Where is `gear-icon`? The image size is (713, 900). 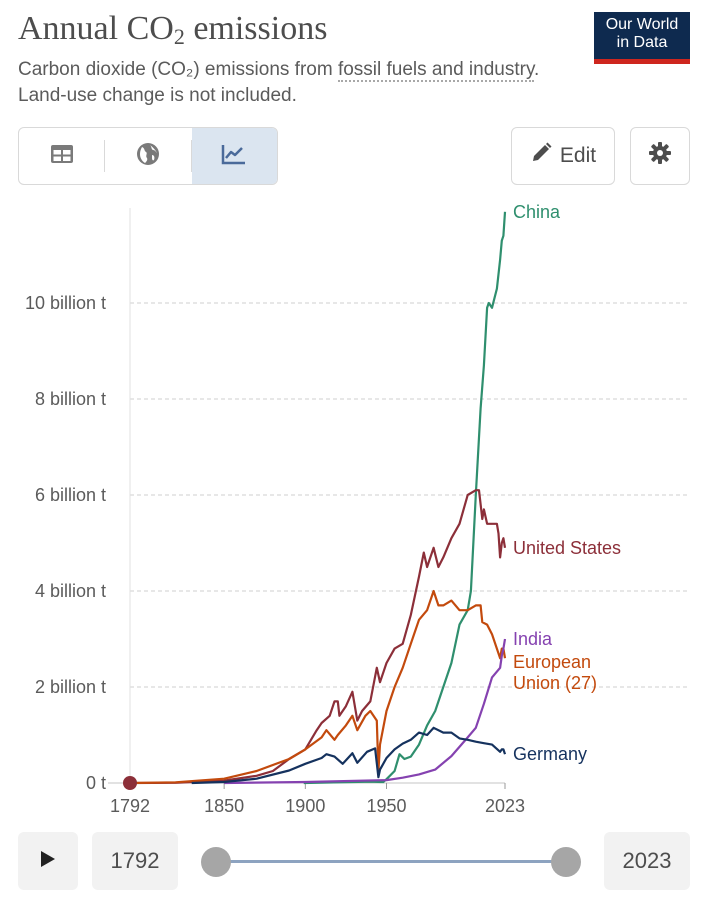 gear-icon is located at coordinates (660, 156).